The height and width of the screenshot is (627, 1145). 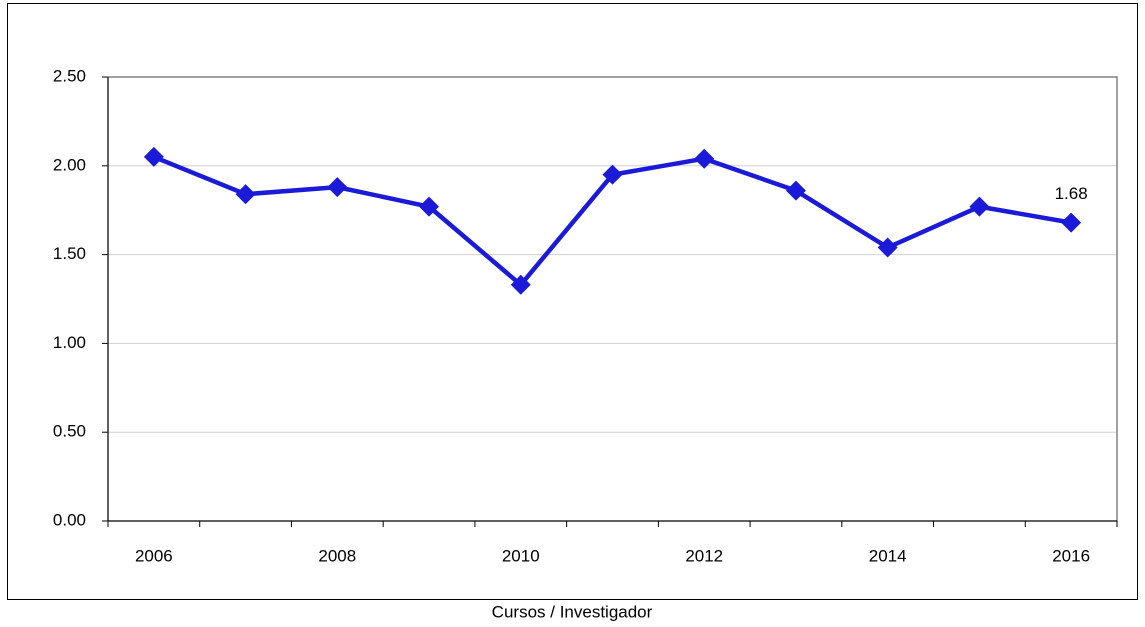 What do you see at coordinates (69, 253) in the screenshot?
I see `y-tick-label: 1.50` at bounding box center [69, 253].